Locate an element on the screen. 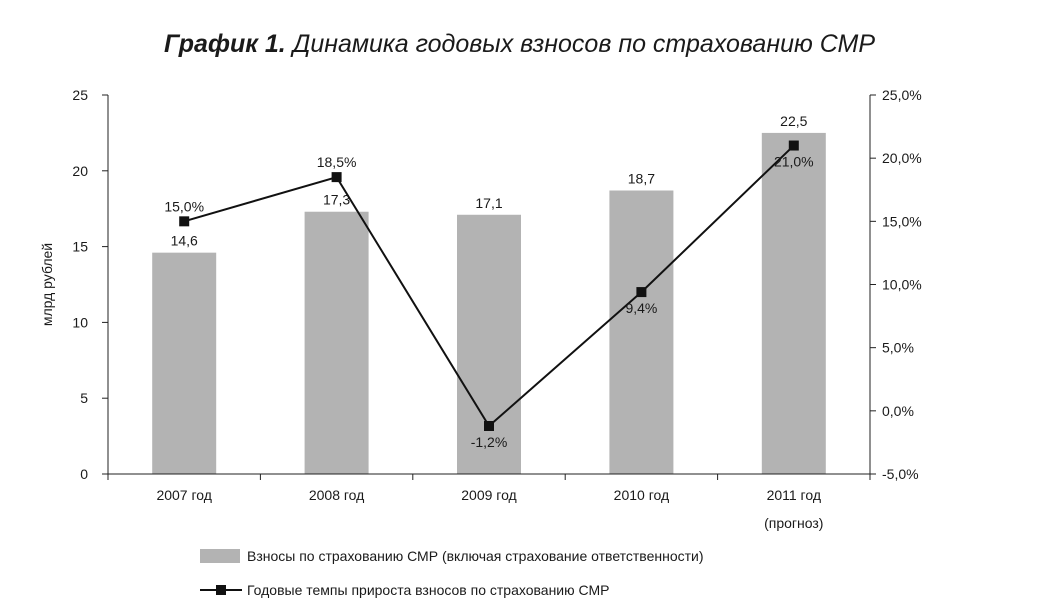  bar-label-0: 14,6 is located at coordinates (184, 241).